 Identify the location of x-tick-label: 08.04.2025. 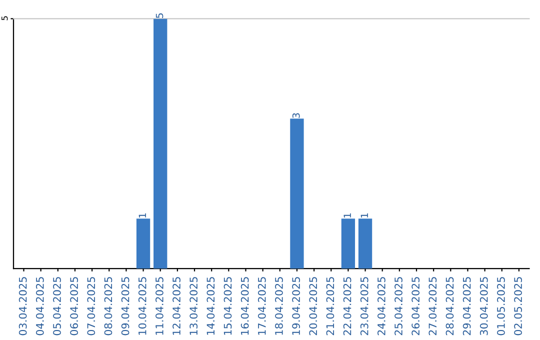
(108, 306).